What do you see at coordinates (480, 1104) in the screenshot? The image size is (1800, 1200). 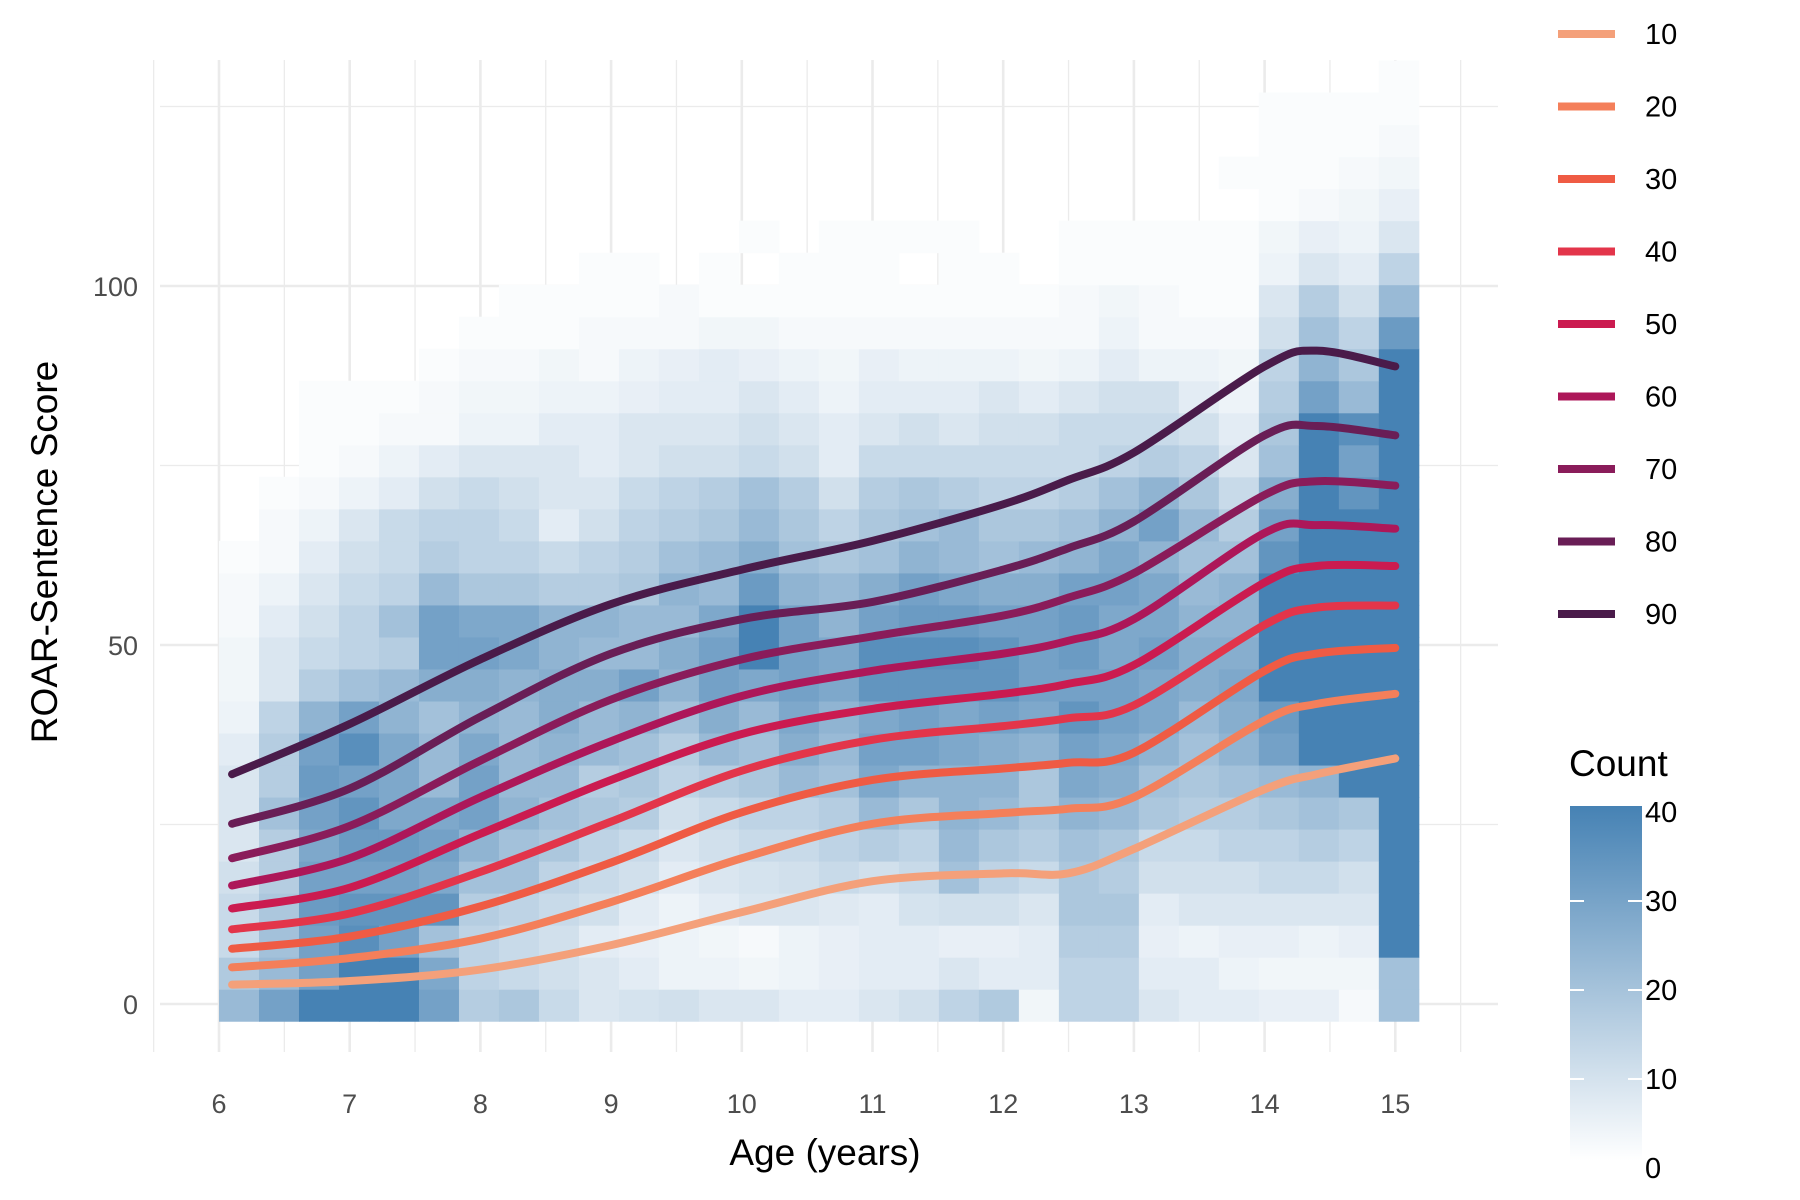 I see `x-tick-label: 8` at bounding box center [480, 1104].